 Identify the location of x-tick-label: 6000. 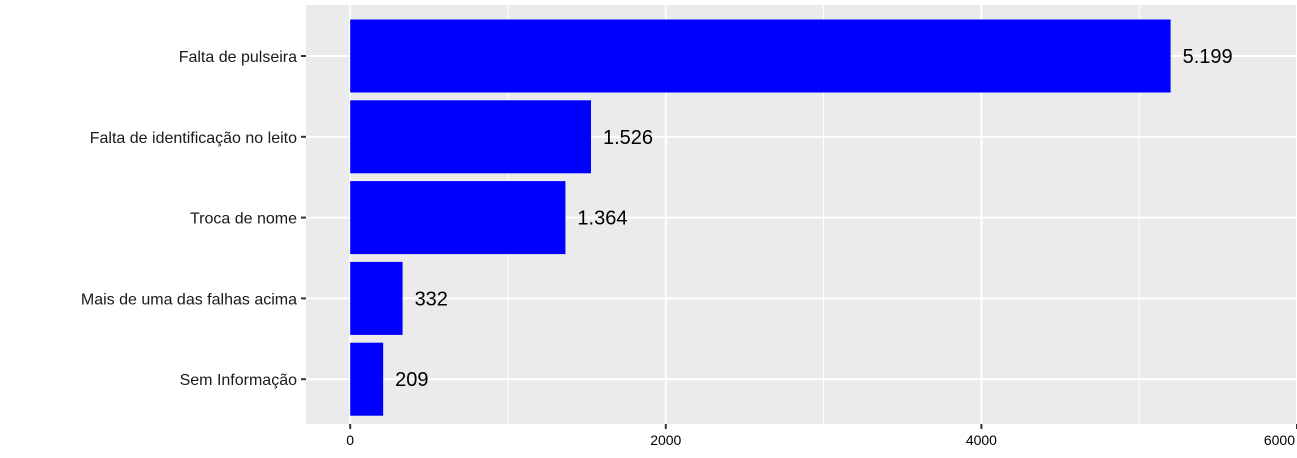
(1279, 440).